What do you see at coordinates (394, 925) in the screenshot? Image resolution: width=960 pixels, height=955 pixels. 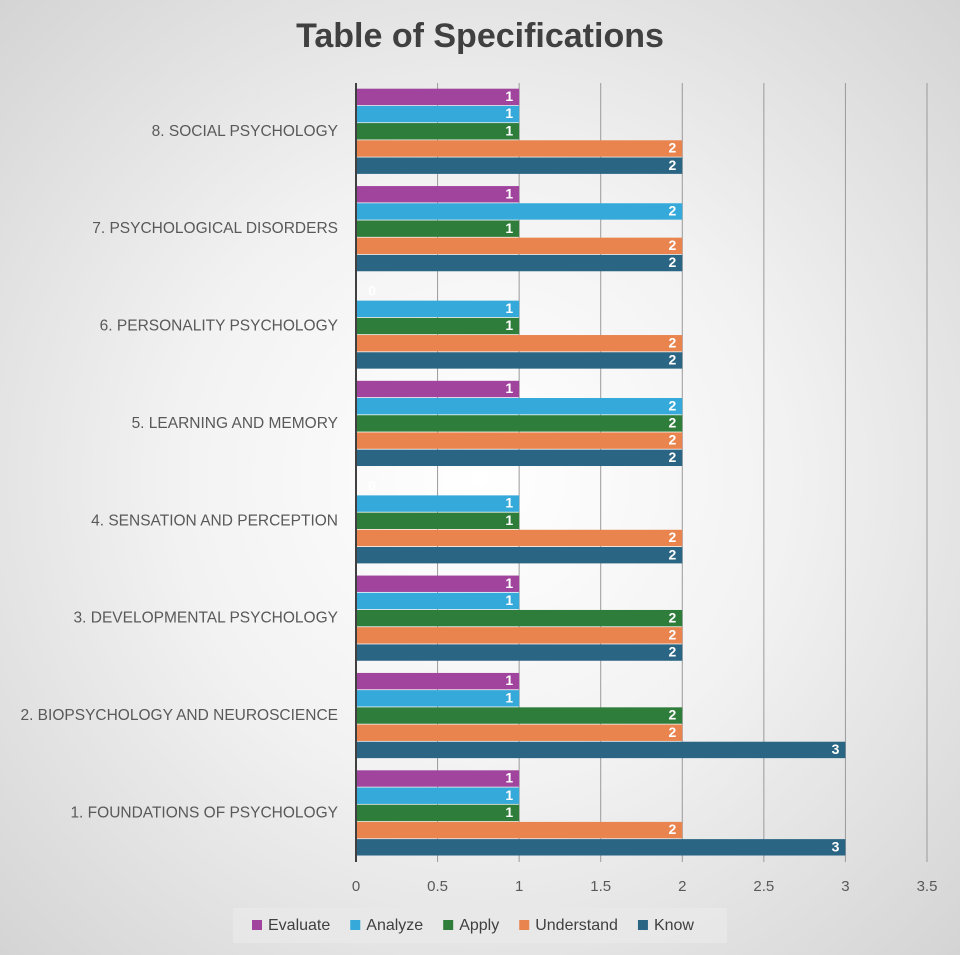 I see `legend-label: Analyze` at bounding box center [394, 925].